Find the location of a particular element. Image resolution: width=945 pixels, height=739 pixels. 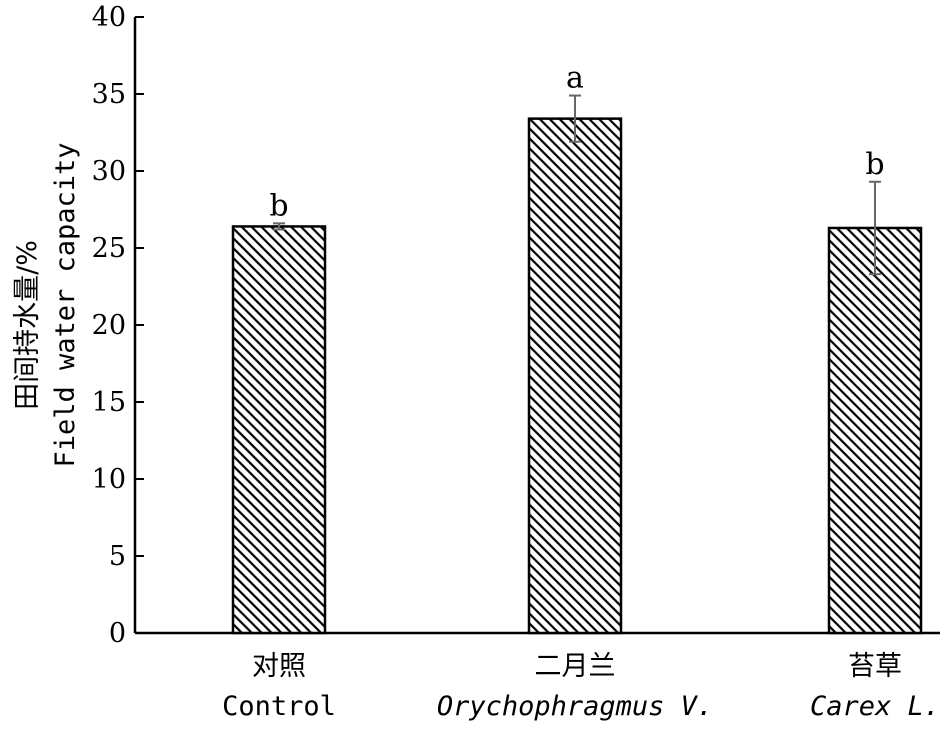

y-axis-title-en: Field water capacity is located at coordinates (65, 304).